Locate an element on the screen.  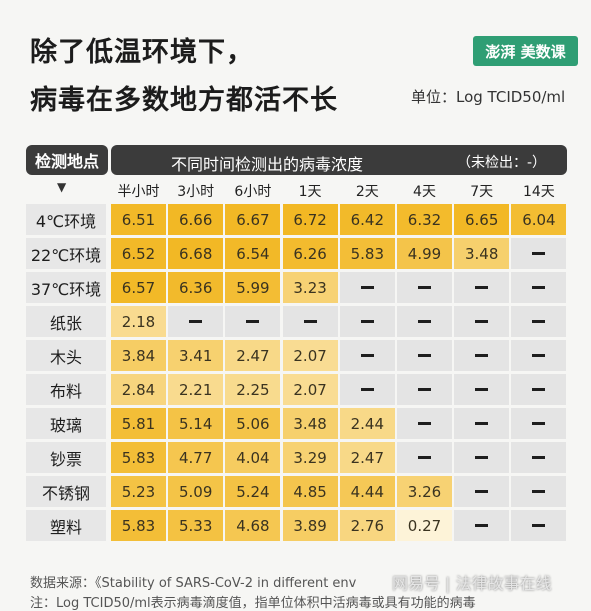
heatmap-cell: 5.33 is located at coordinates (196, 525).